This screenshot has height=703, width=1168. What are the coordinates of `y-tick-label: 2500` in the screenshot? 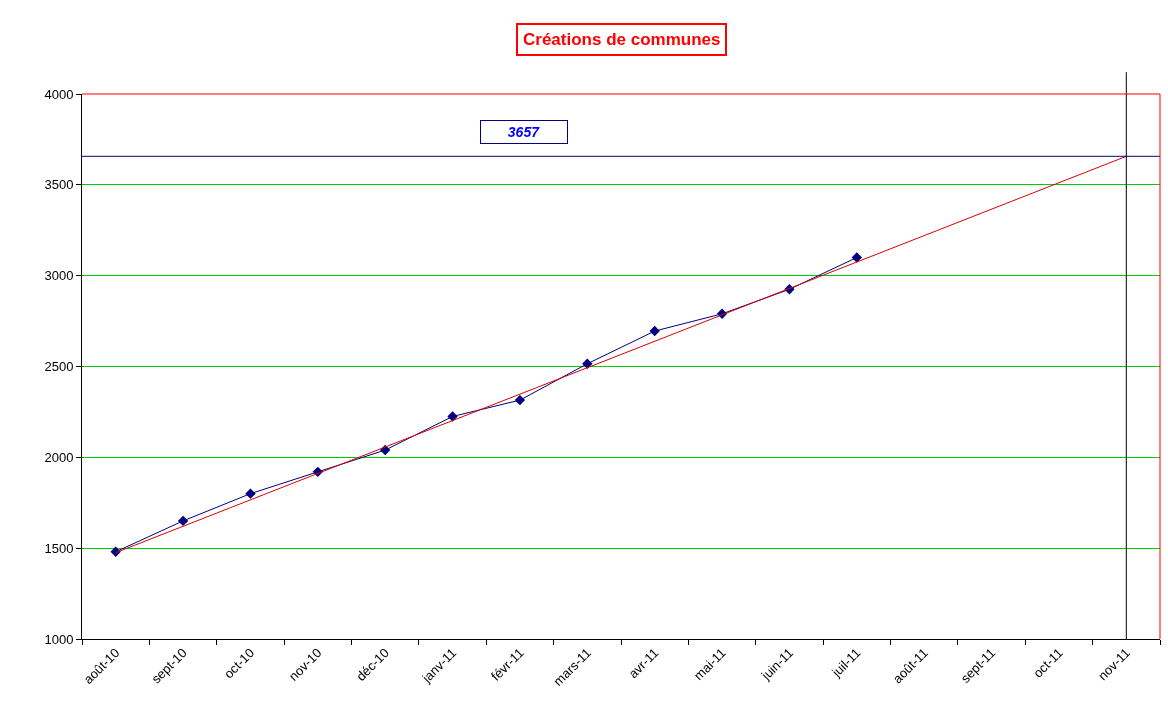 It's located at (59, 367).